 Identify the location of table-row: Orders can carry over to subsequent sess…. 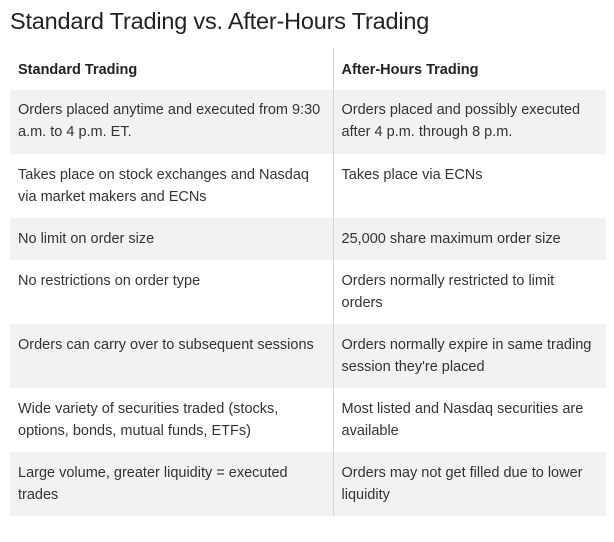
(308, 356).